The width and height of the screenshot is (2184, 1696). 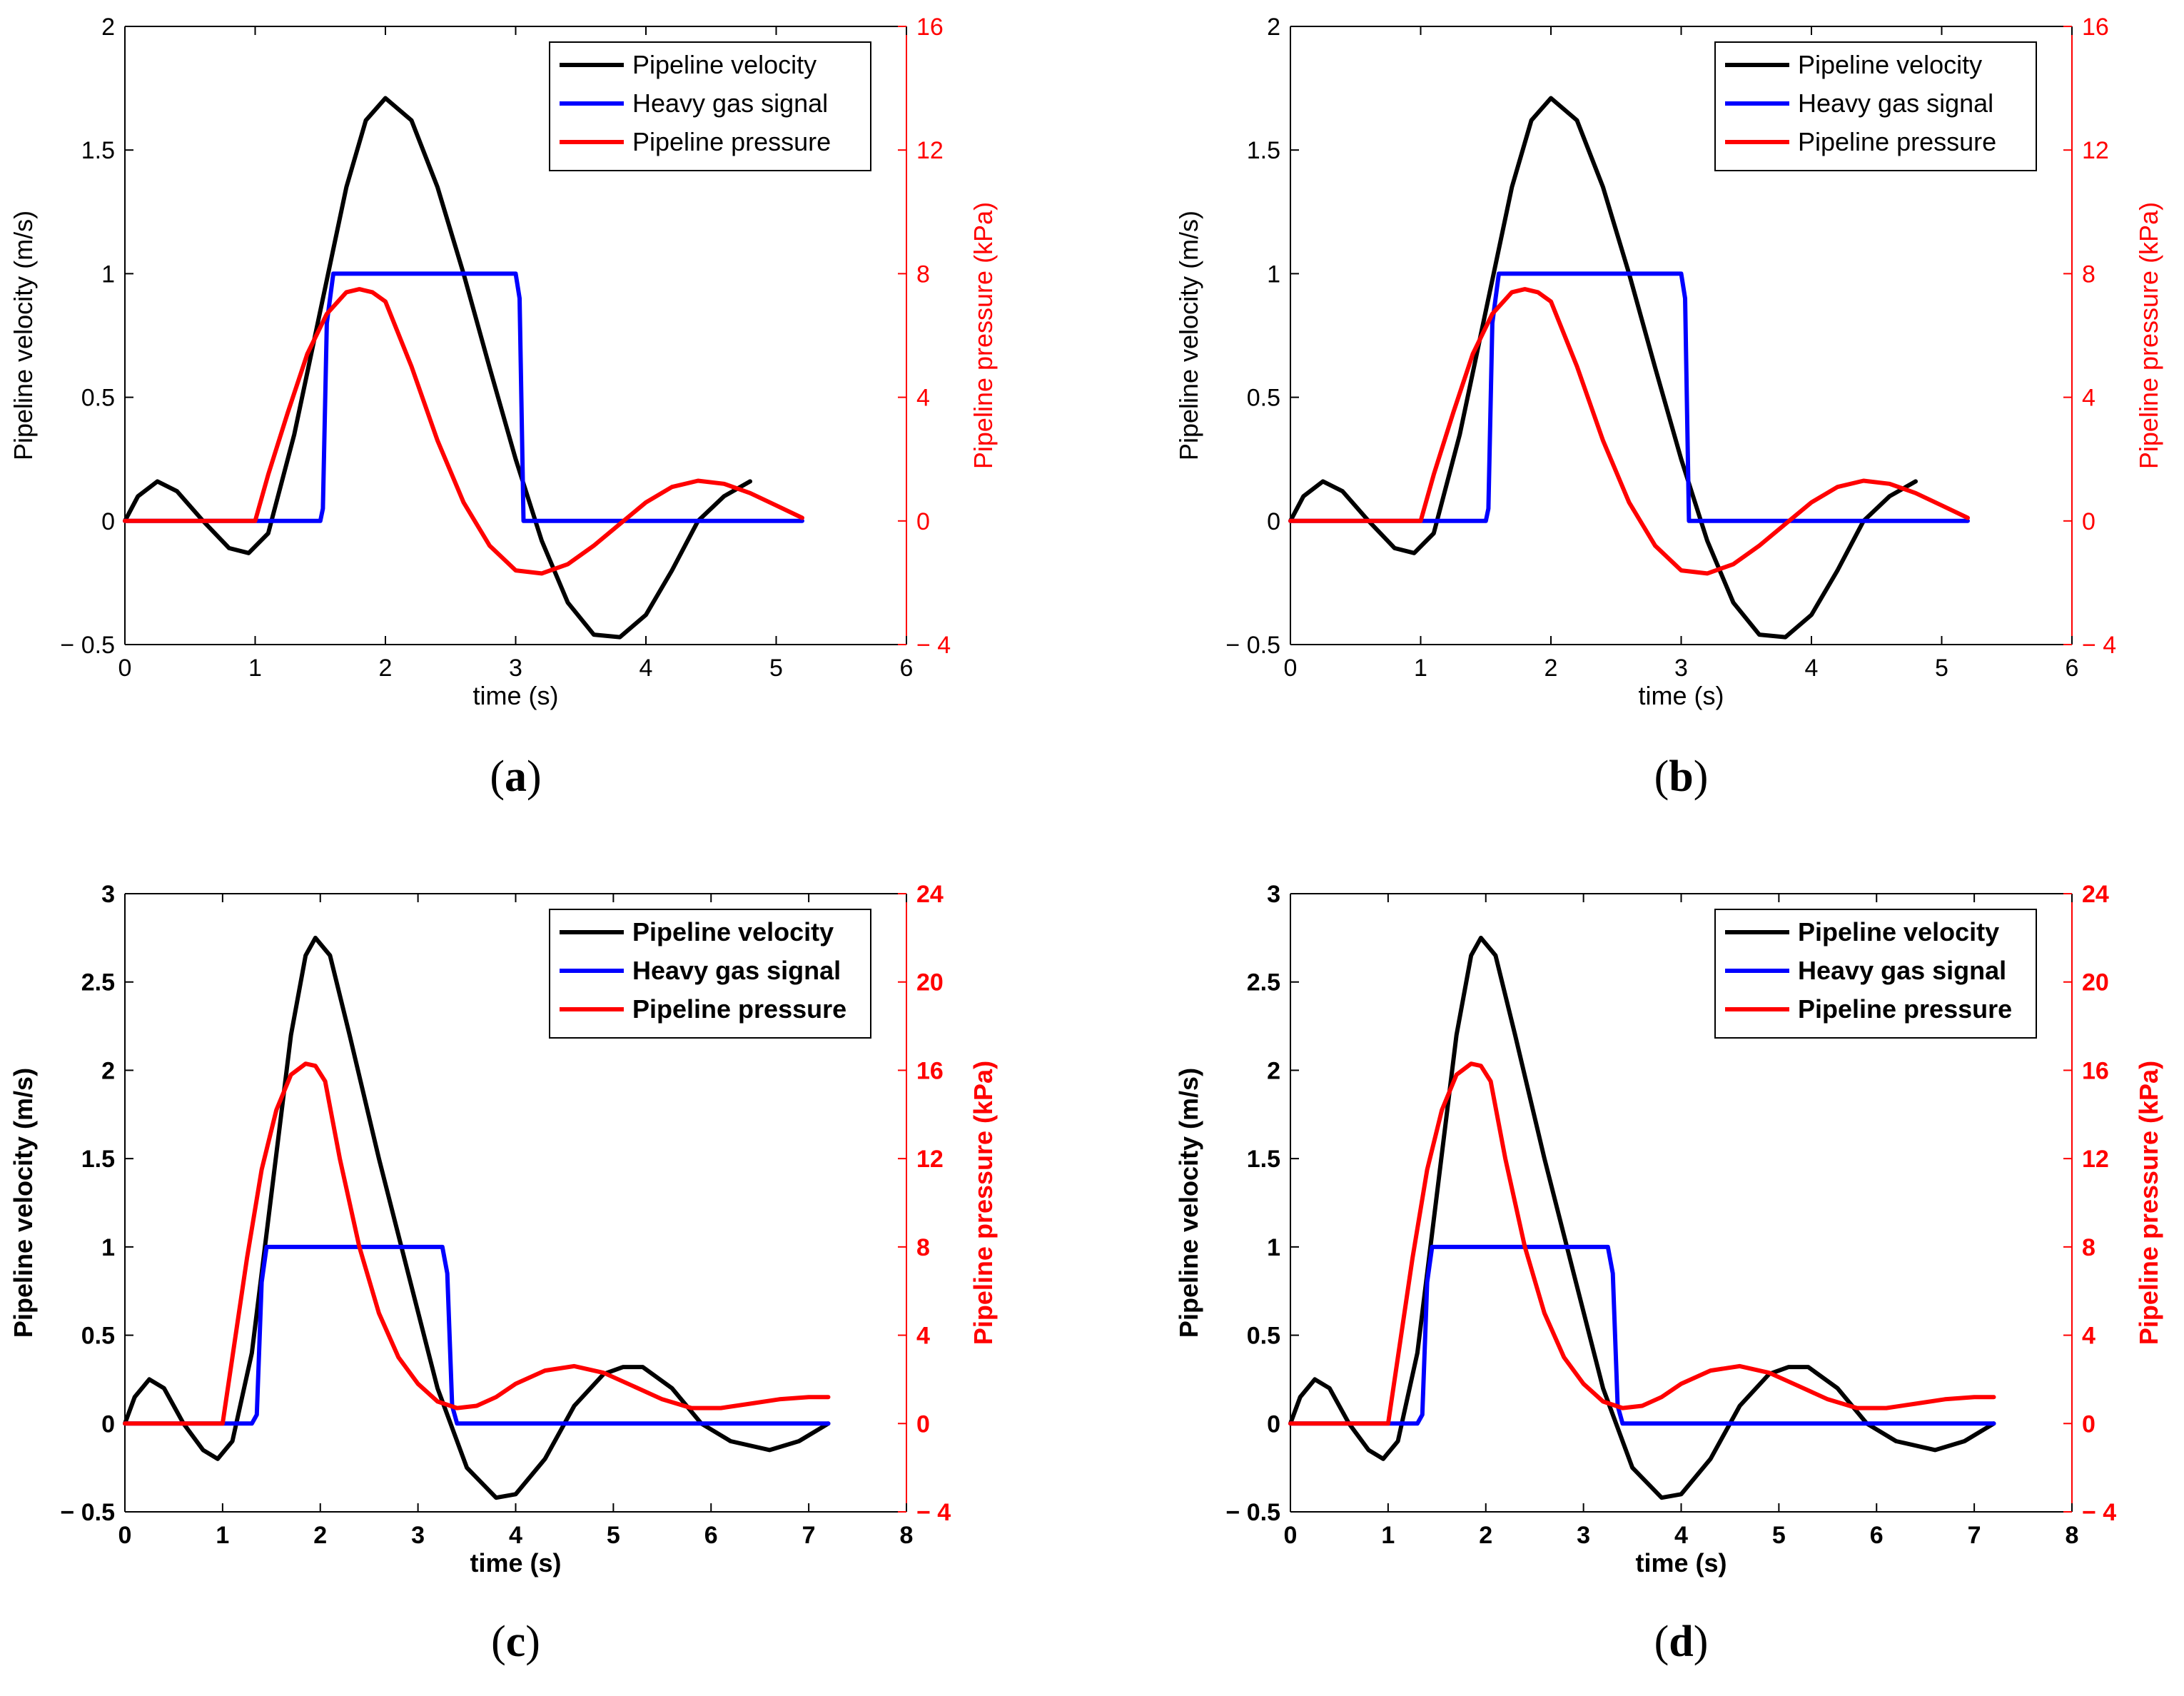 I want to click on panel-label: (a), so click(x=515, y=776).